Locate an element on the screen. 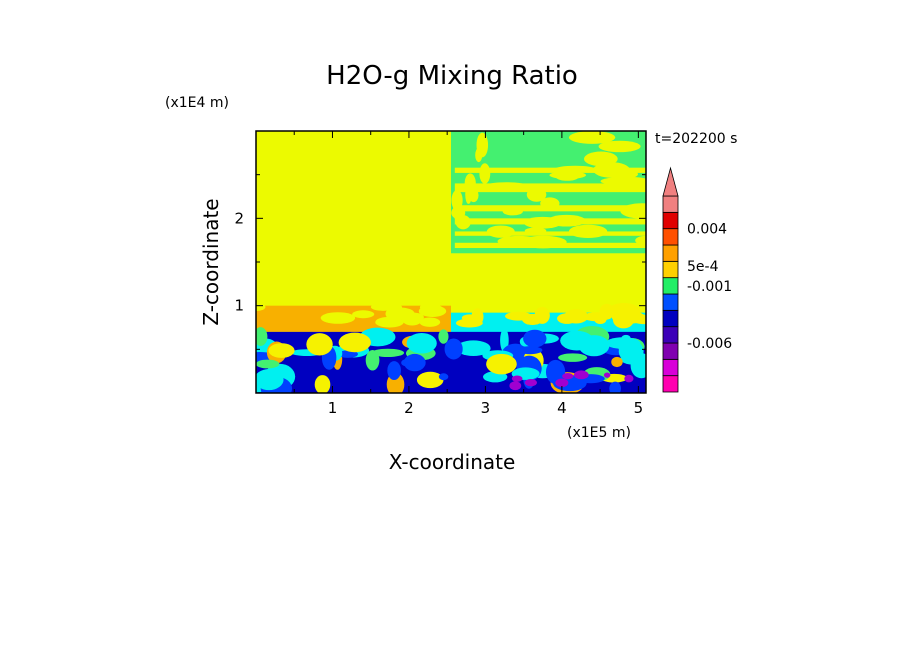 Image resolution: width=904 pixels, height=654 pixels. y-axis-label: Z-coordinate is located at coordinates (211, 261).